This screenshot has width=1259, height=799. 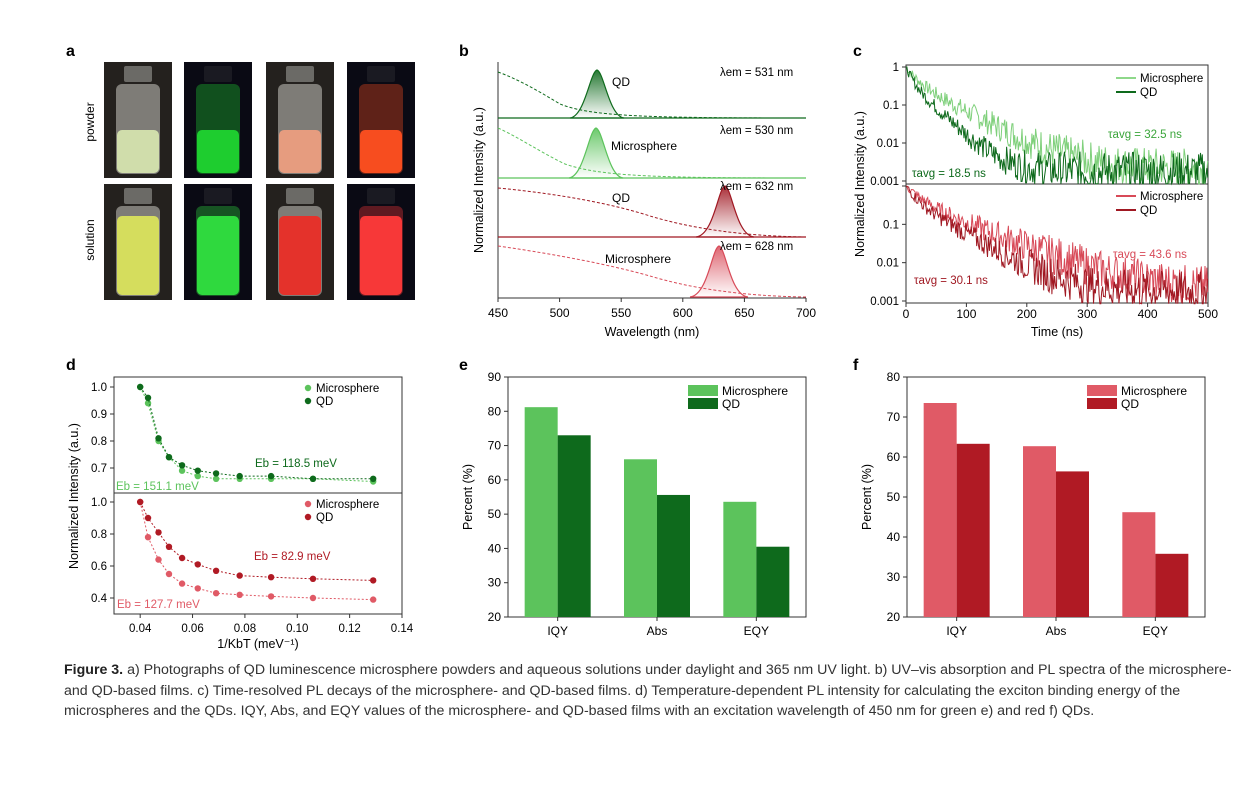 I want to click on b-label-qd-red: QD, so click(x=621, y=198).